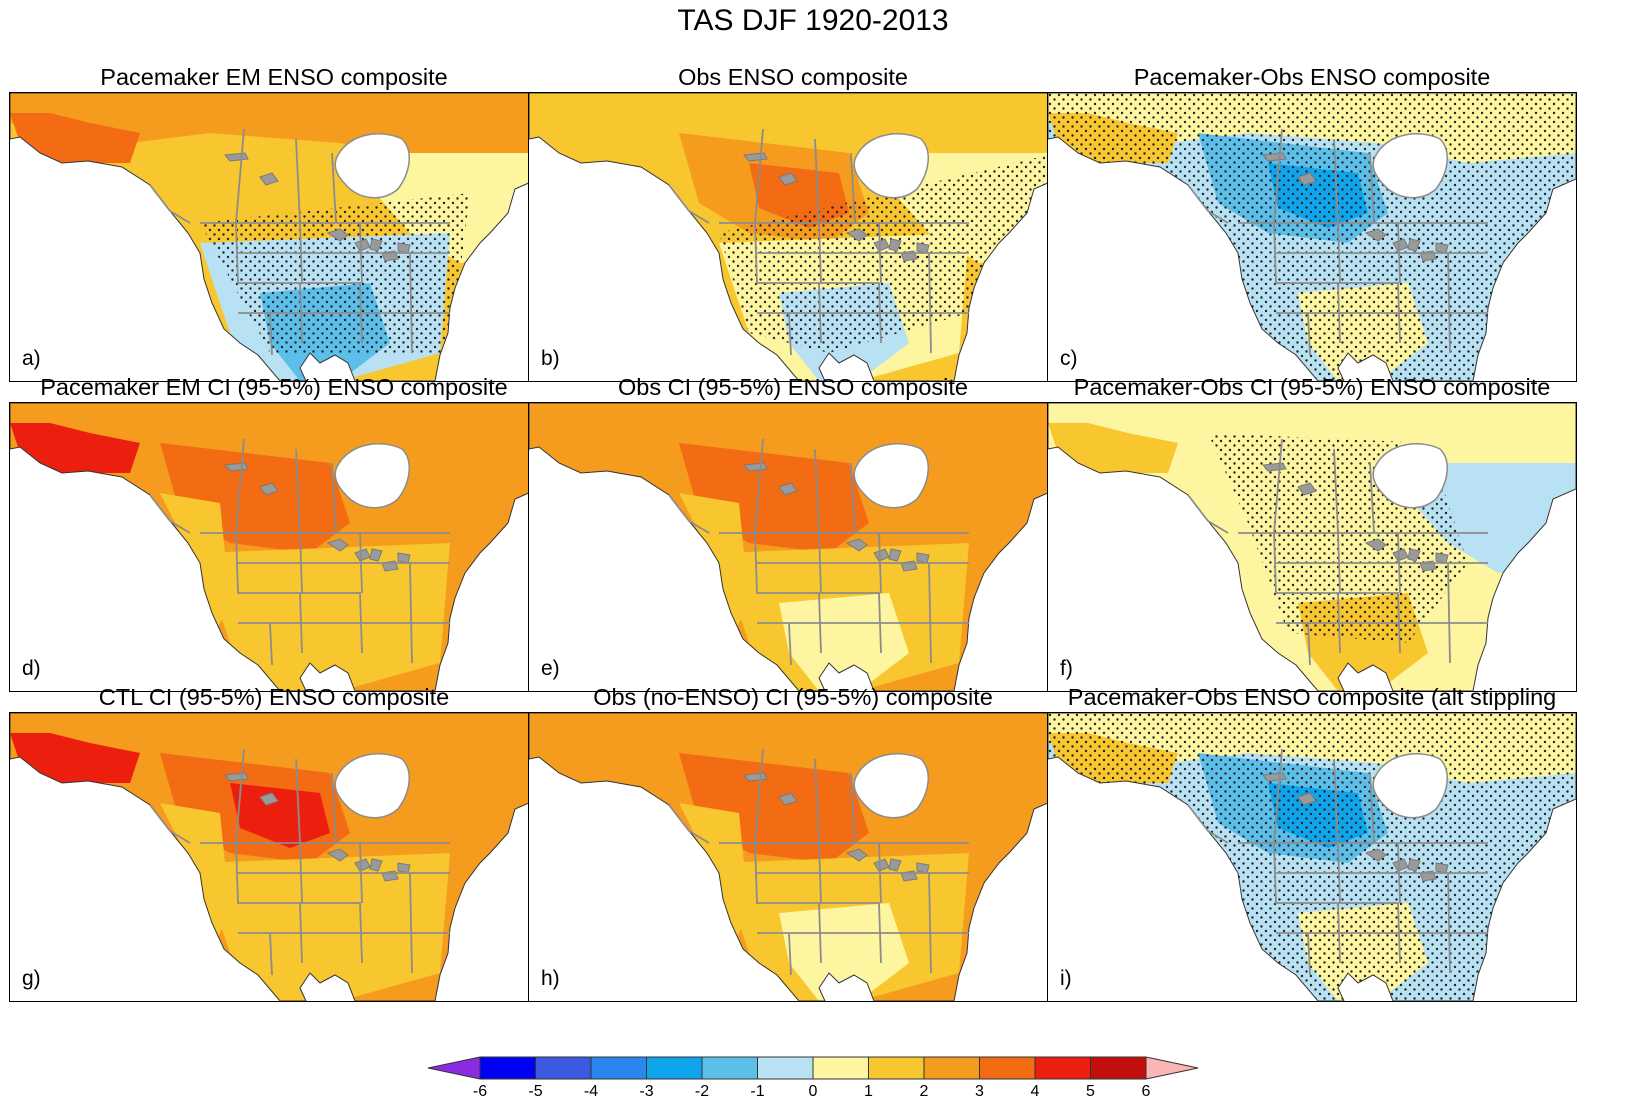 This screenshot has height=1102, width=1626. I want to click on panel-title: Pacemaker EM CI (95-5%) ENSO composite, so click(274, 387).